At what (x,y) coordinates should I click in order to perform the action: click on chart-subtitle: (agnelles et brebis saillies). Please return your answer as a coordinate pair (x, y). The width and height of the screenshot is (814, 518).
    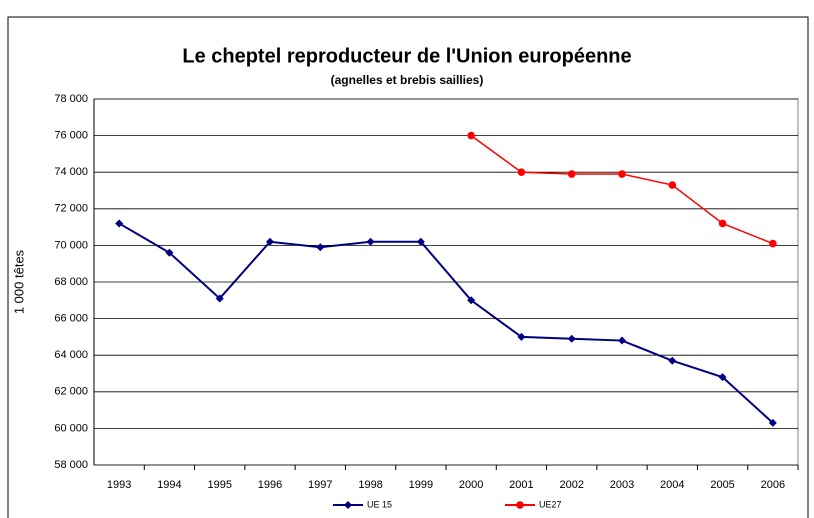
    Looking at the image, I should click on (407, 80).